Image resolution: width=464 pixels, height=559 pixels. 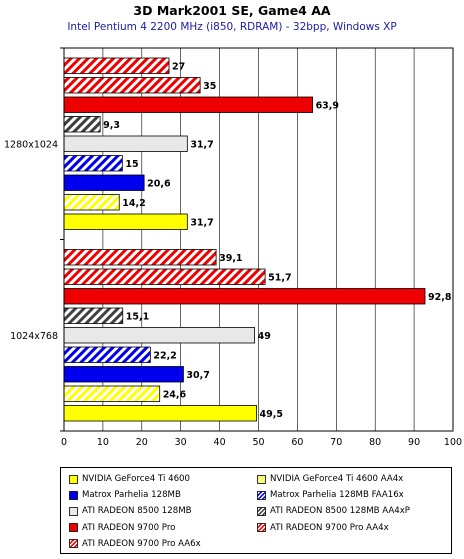 What do you see at coordinates (131, 495) in the screenshot?
I see `legend-label: Matrox Parhelia 128MB` at bounding box center [131, 495].